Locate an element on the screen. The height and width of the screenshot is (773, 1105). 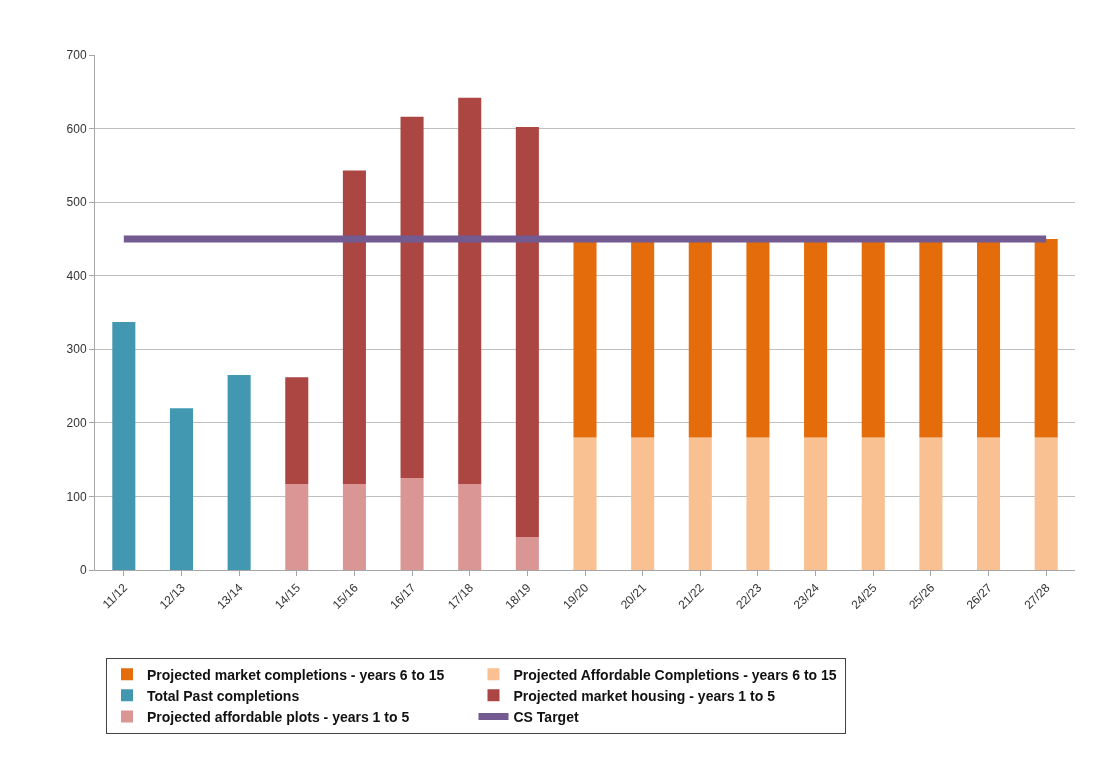
legend-label: Projected affordable plots - years 1 to 5 is located at coordinates (278, 717).